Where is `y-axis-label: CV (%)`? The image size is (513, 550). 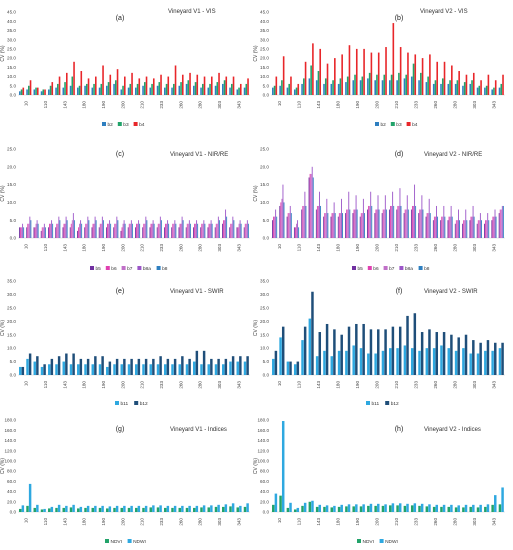
y-axis-label: CV (%) is located at coordinates (3, 193).